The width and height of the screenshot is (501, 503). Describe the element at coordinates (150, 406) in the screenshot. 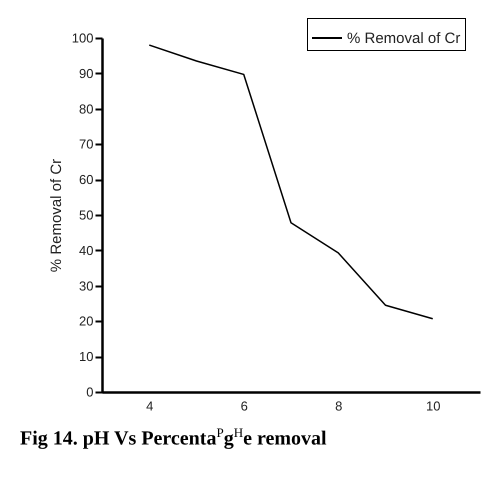

I see `x-tick-label: 4` at that location.